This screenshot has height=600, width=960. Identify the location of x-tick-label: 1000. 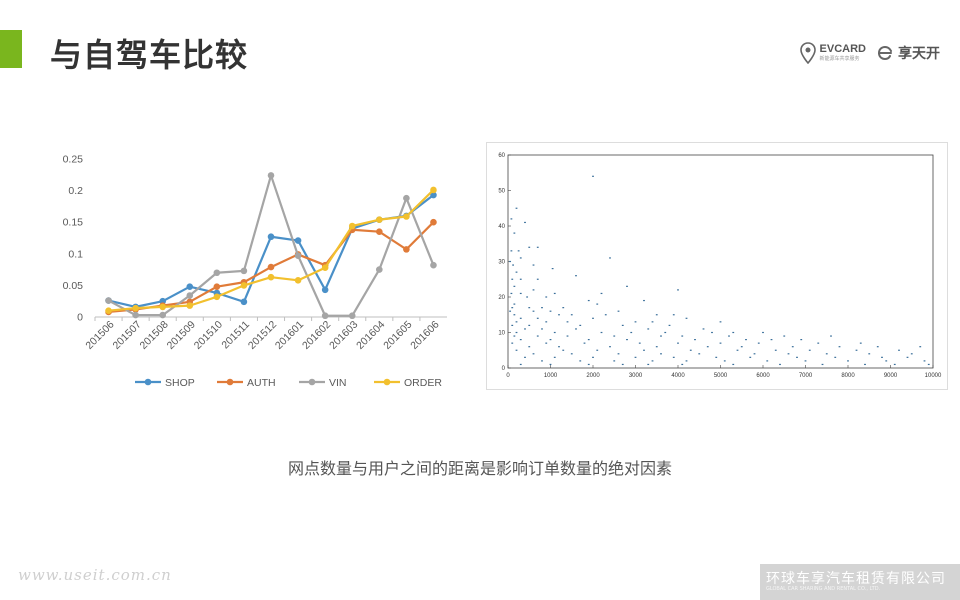
(551, 376).